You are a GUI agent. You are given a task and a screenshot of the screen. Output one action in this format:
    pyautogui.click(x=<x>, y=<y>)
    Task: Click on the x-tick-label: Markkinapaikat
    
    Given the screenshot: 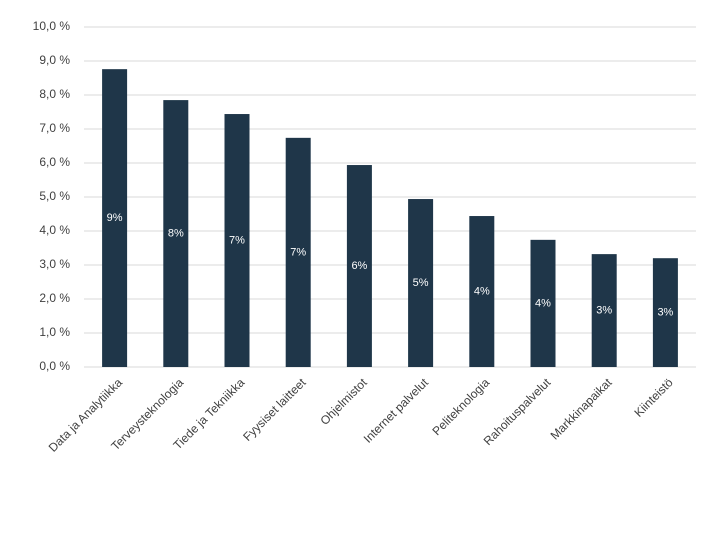 What is the action you would take?
    pyautogui.click(x=581, y=408)
    